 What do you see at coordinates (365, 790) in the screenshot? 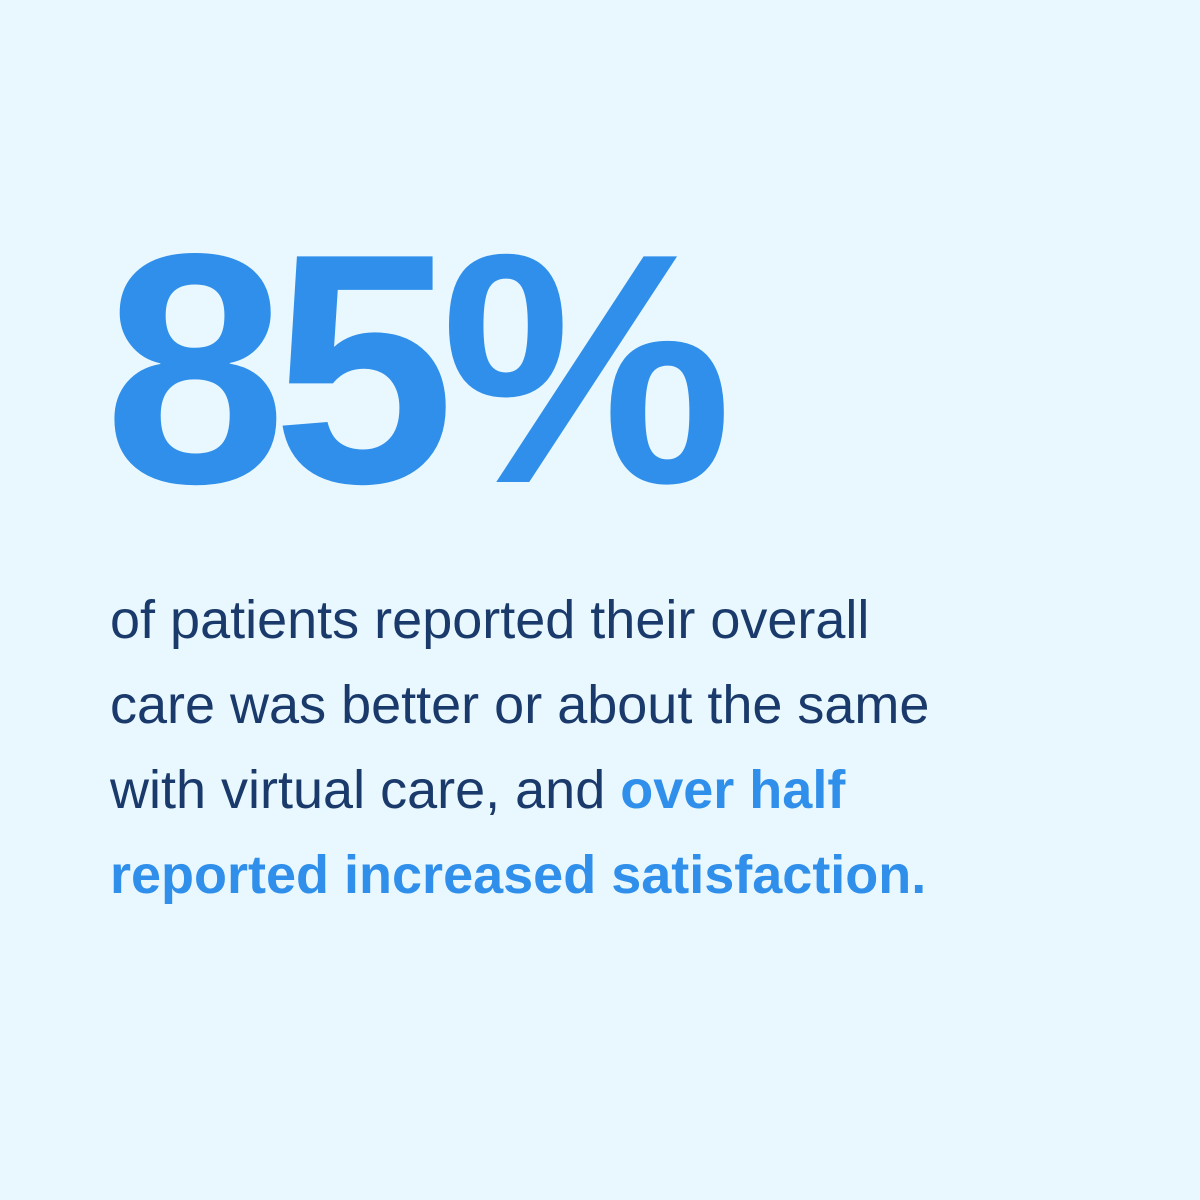
I see `body-segment: with virtual care, and` at bounding box center [365, 790].